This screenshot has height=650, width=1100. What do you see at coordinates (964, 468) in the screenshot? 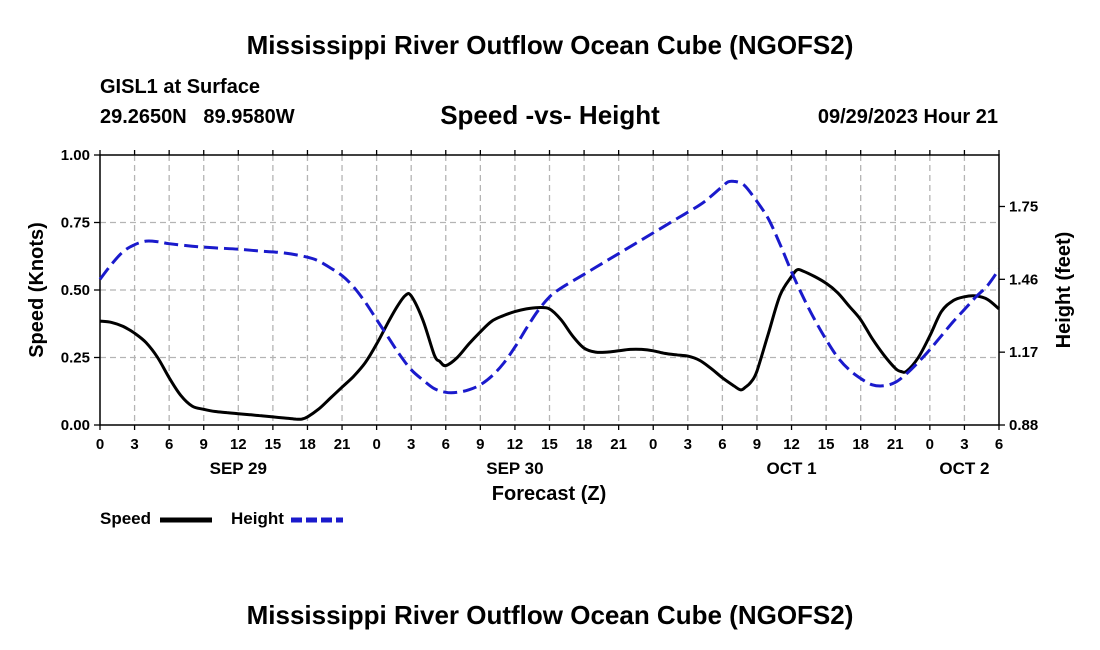
I see `date-label: OCT 2` at bounding box center [964, 468].